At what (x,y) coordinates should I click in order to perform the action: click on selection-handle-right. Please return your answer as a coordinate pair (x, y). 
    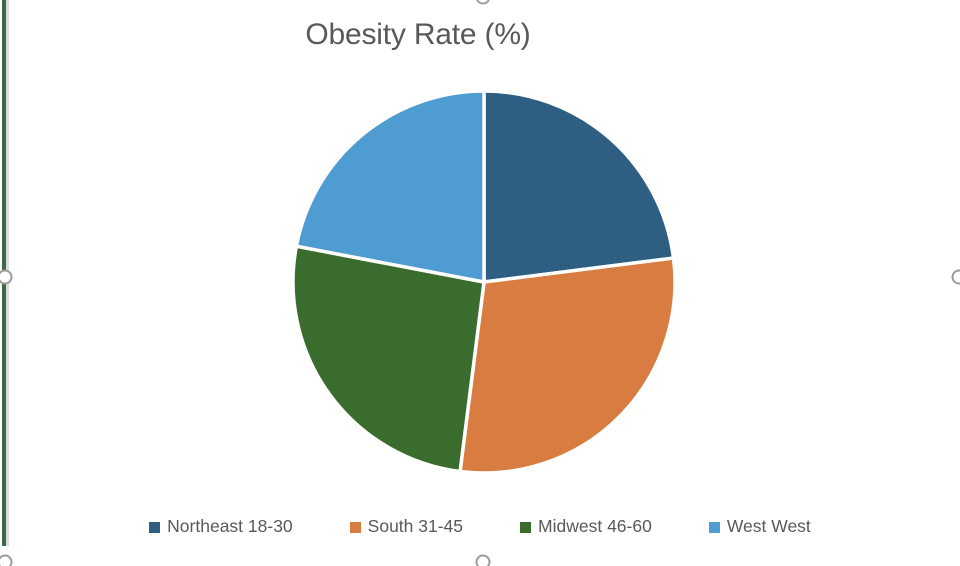
    Looking at the image, I should click on (955, 277).